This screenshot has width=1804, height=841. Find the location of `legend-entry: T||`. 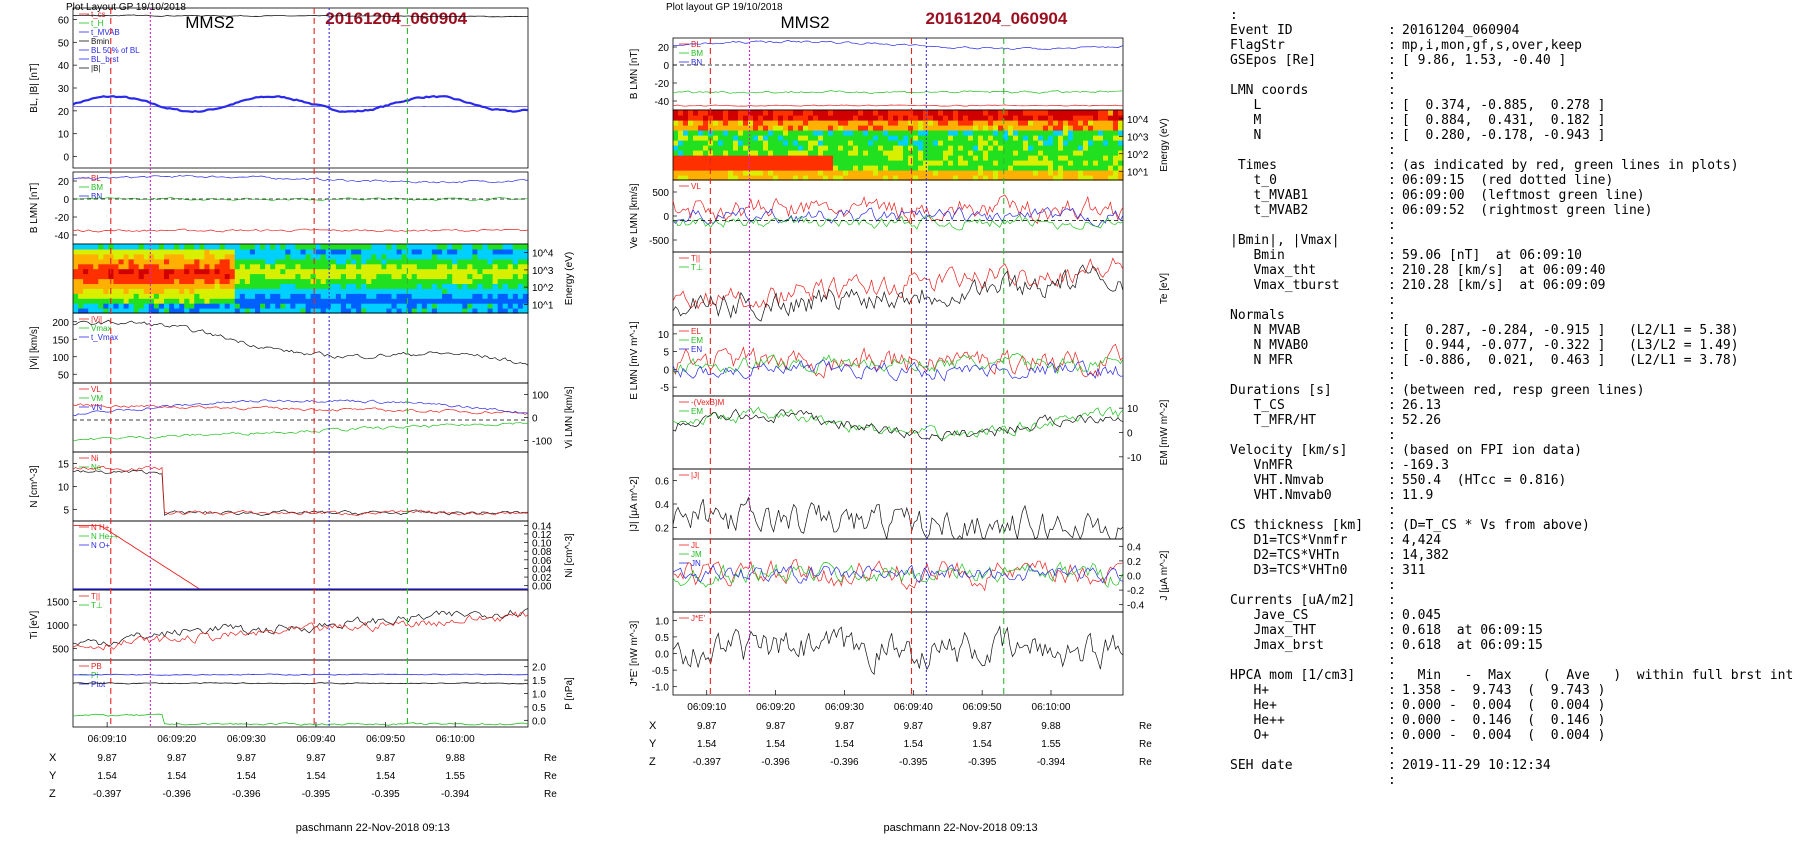

legend-entry: T|| is located at coordinates (95, 596).